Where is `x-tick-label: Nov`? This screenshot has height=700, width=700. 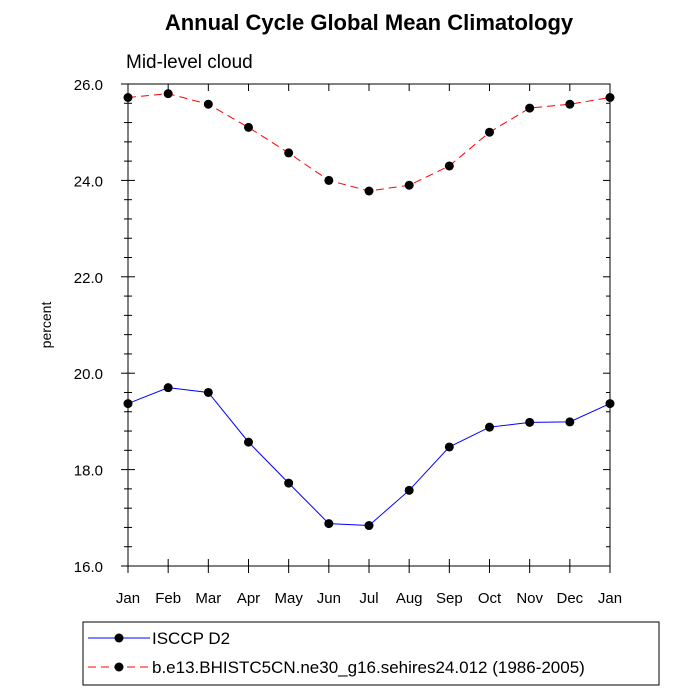 x-tick-label: Nov is located at coordinates (529, 598).